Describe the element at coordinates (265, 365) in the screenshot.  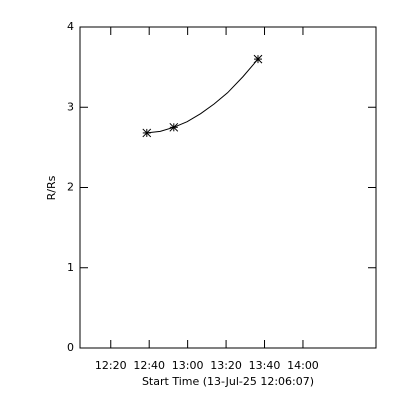
I see `x-tick-label: 13:40` at that location.